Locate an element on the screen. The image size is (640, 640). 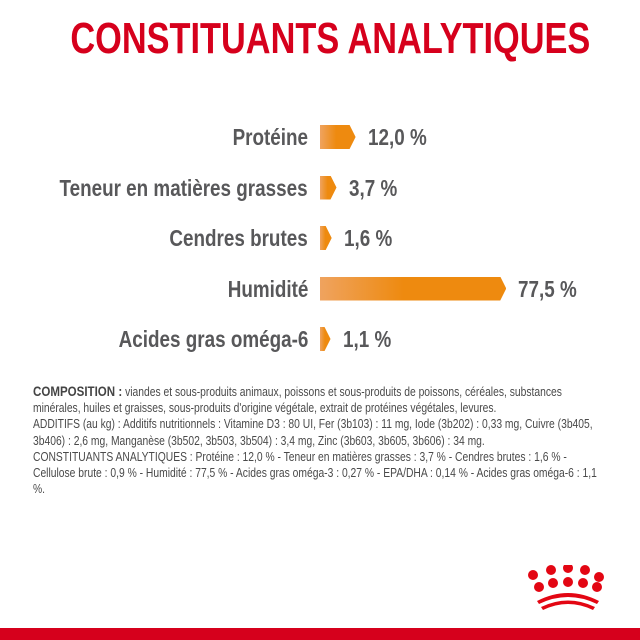
royal-canin-crown-icon is located at coordinates (566, 587).